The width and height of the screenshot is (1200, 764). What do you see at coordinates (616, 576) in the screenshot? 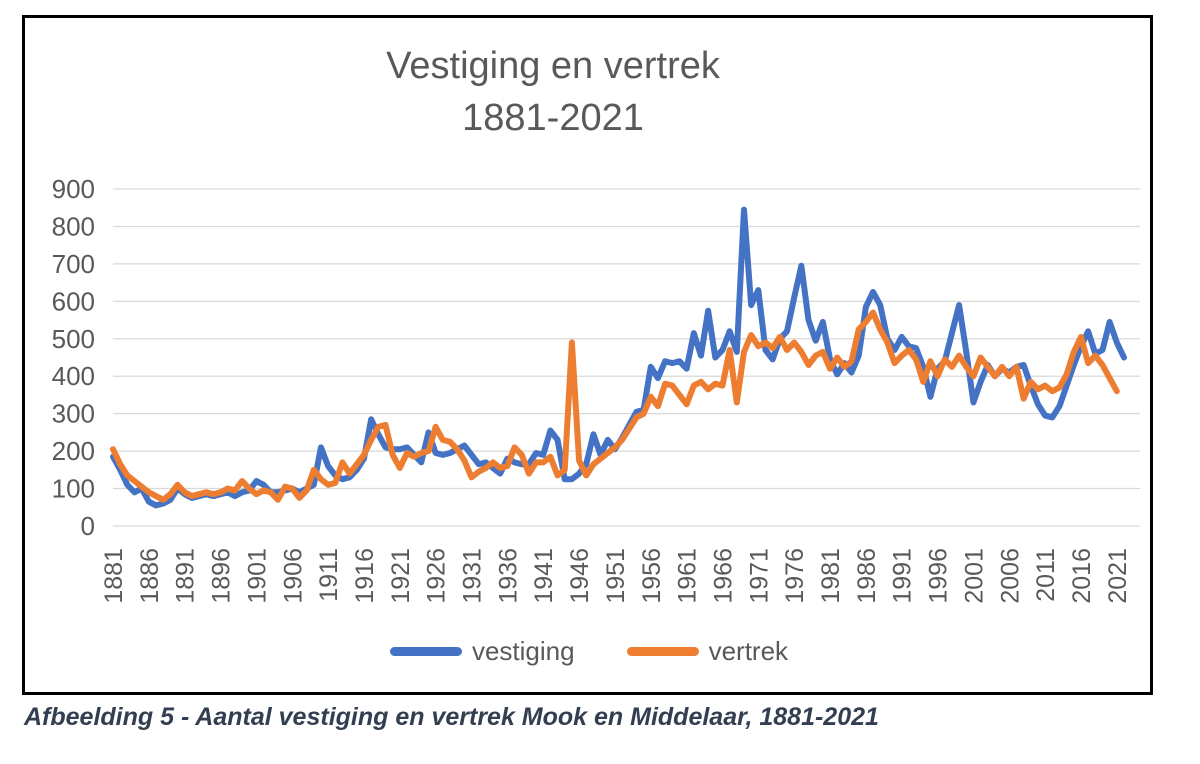
I see `x-axis-label: 1951` at bounding box center [616, 576].